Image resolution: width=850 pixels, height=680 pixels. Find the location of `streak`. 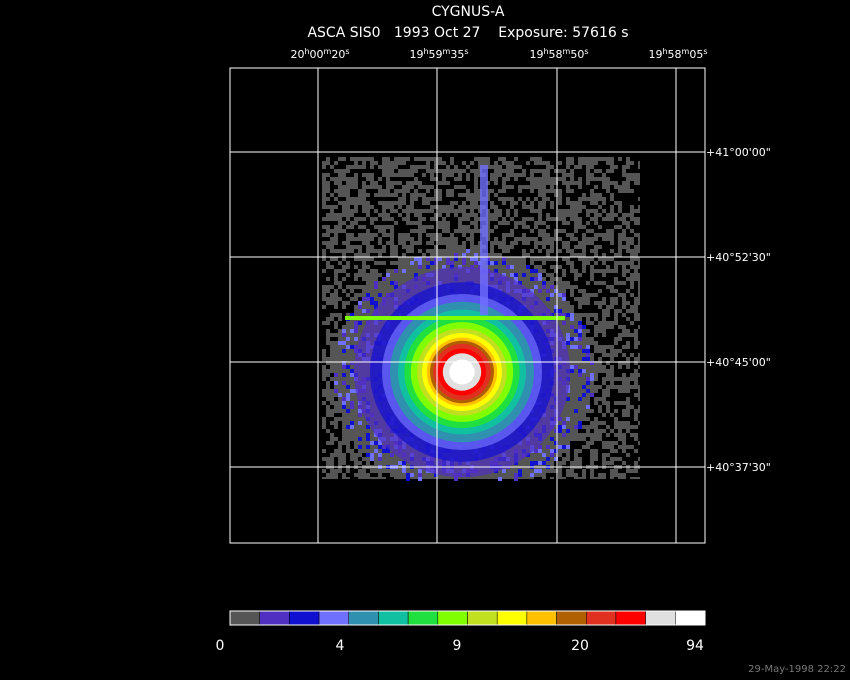

streak is located at coordinates (484, 240).